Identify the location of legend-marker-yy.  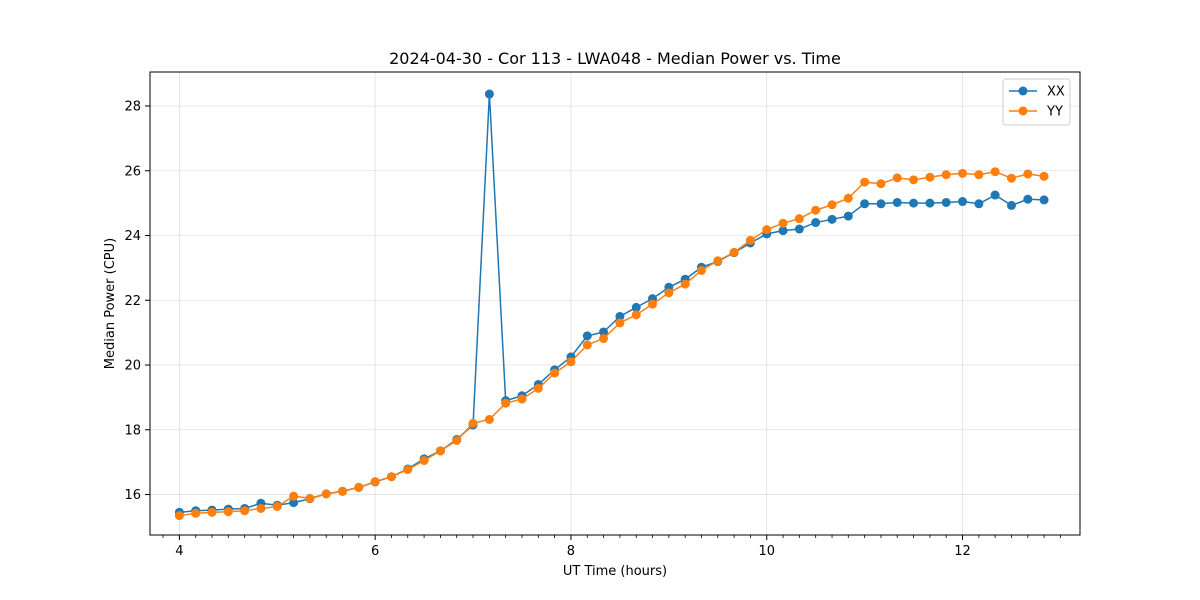
(1023, 111).